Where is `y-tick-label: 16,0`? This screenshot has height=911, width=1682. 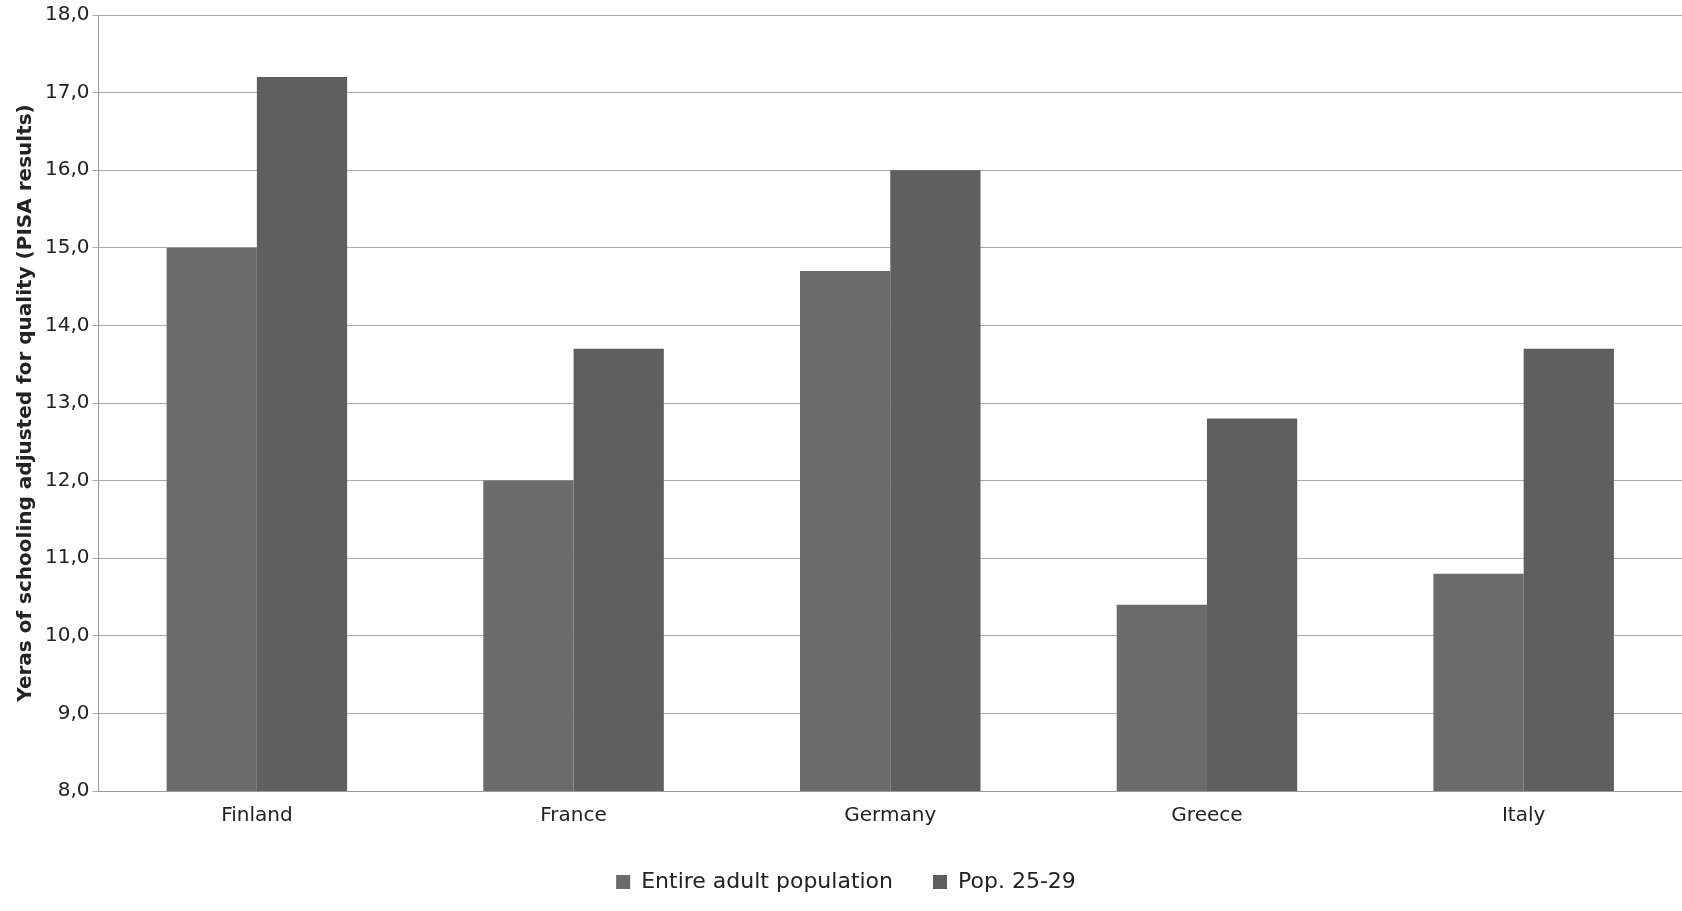
y-tick-label: 16,0 is located at coordinates (67, 168).